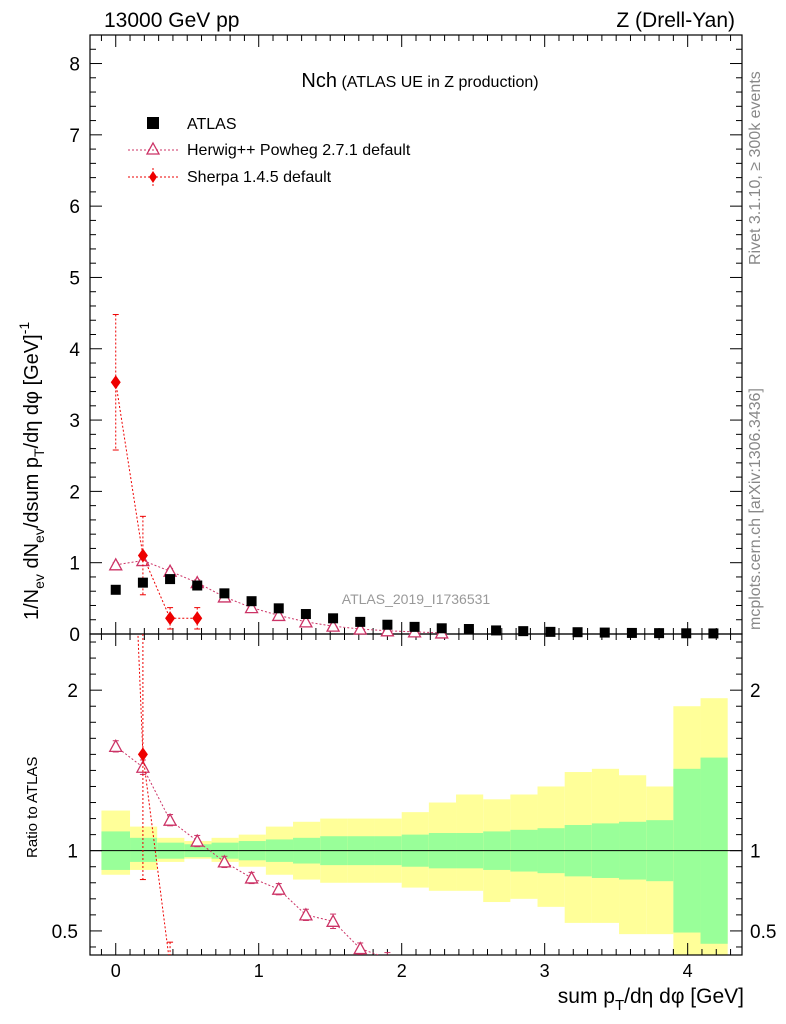 Image resolution: width=786 pixels, height=1024 pixels. I want to click on y-tick-label-main: 1, so click(74, 564).